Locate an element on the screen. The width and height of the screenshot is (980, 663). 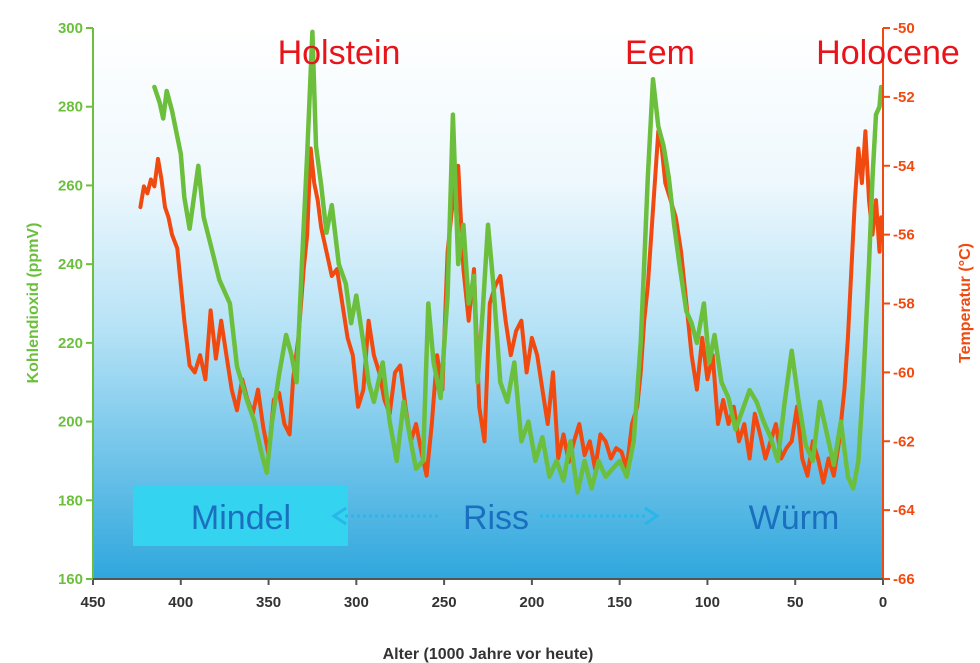
right-tick-label: -52 is located at coordinates (904, 97).